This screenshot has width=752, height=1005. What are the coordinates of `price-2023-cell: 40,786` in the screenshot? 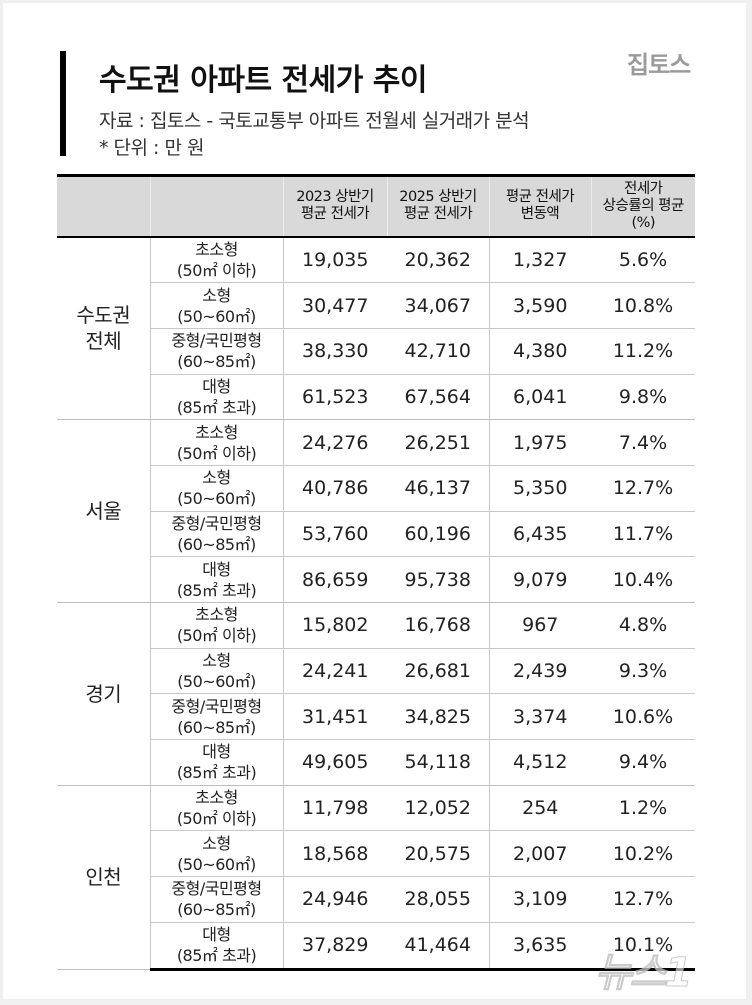 It's located at (335, 488).